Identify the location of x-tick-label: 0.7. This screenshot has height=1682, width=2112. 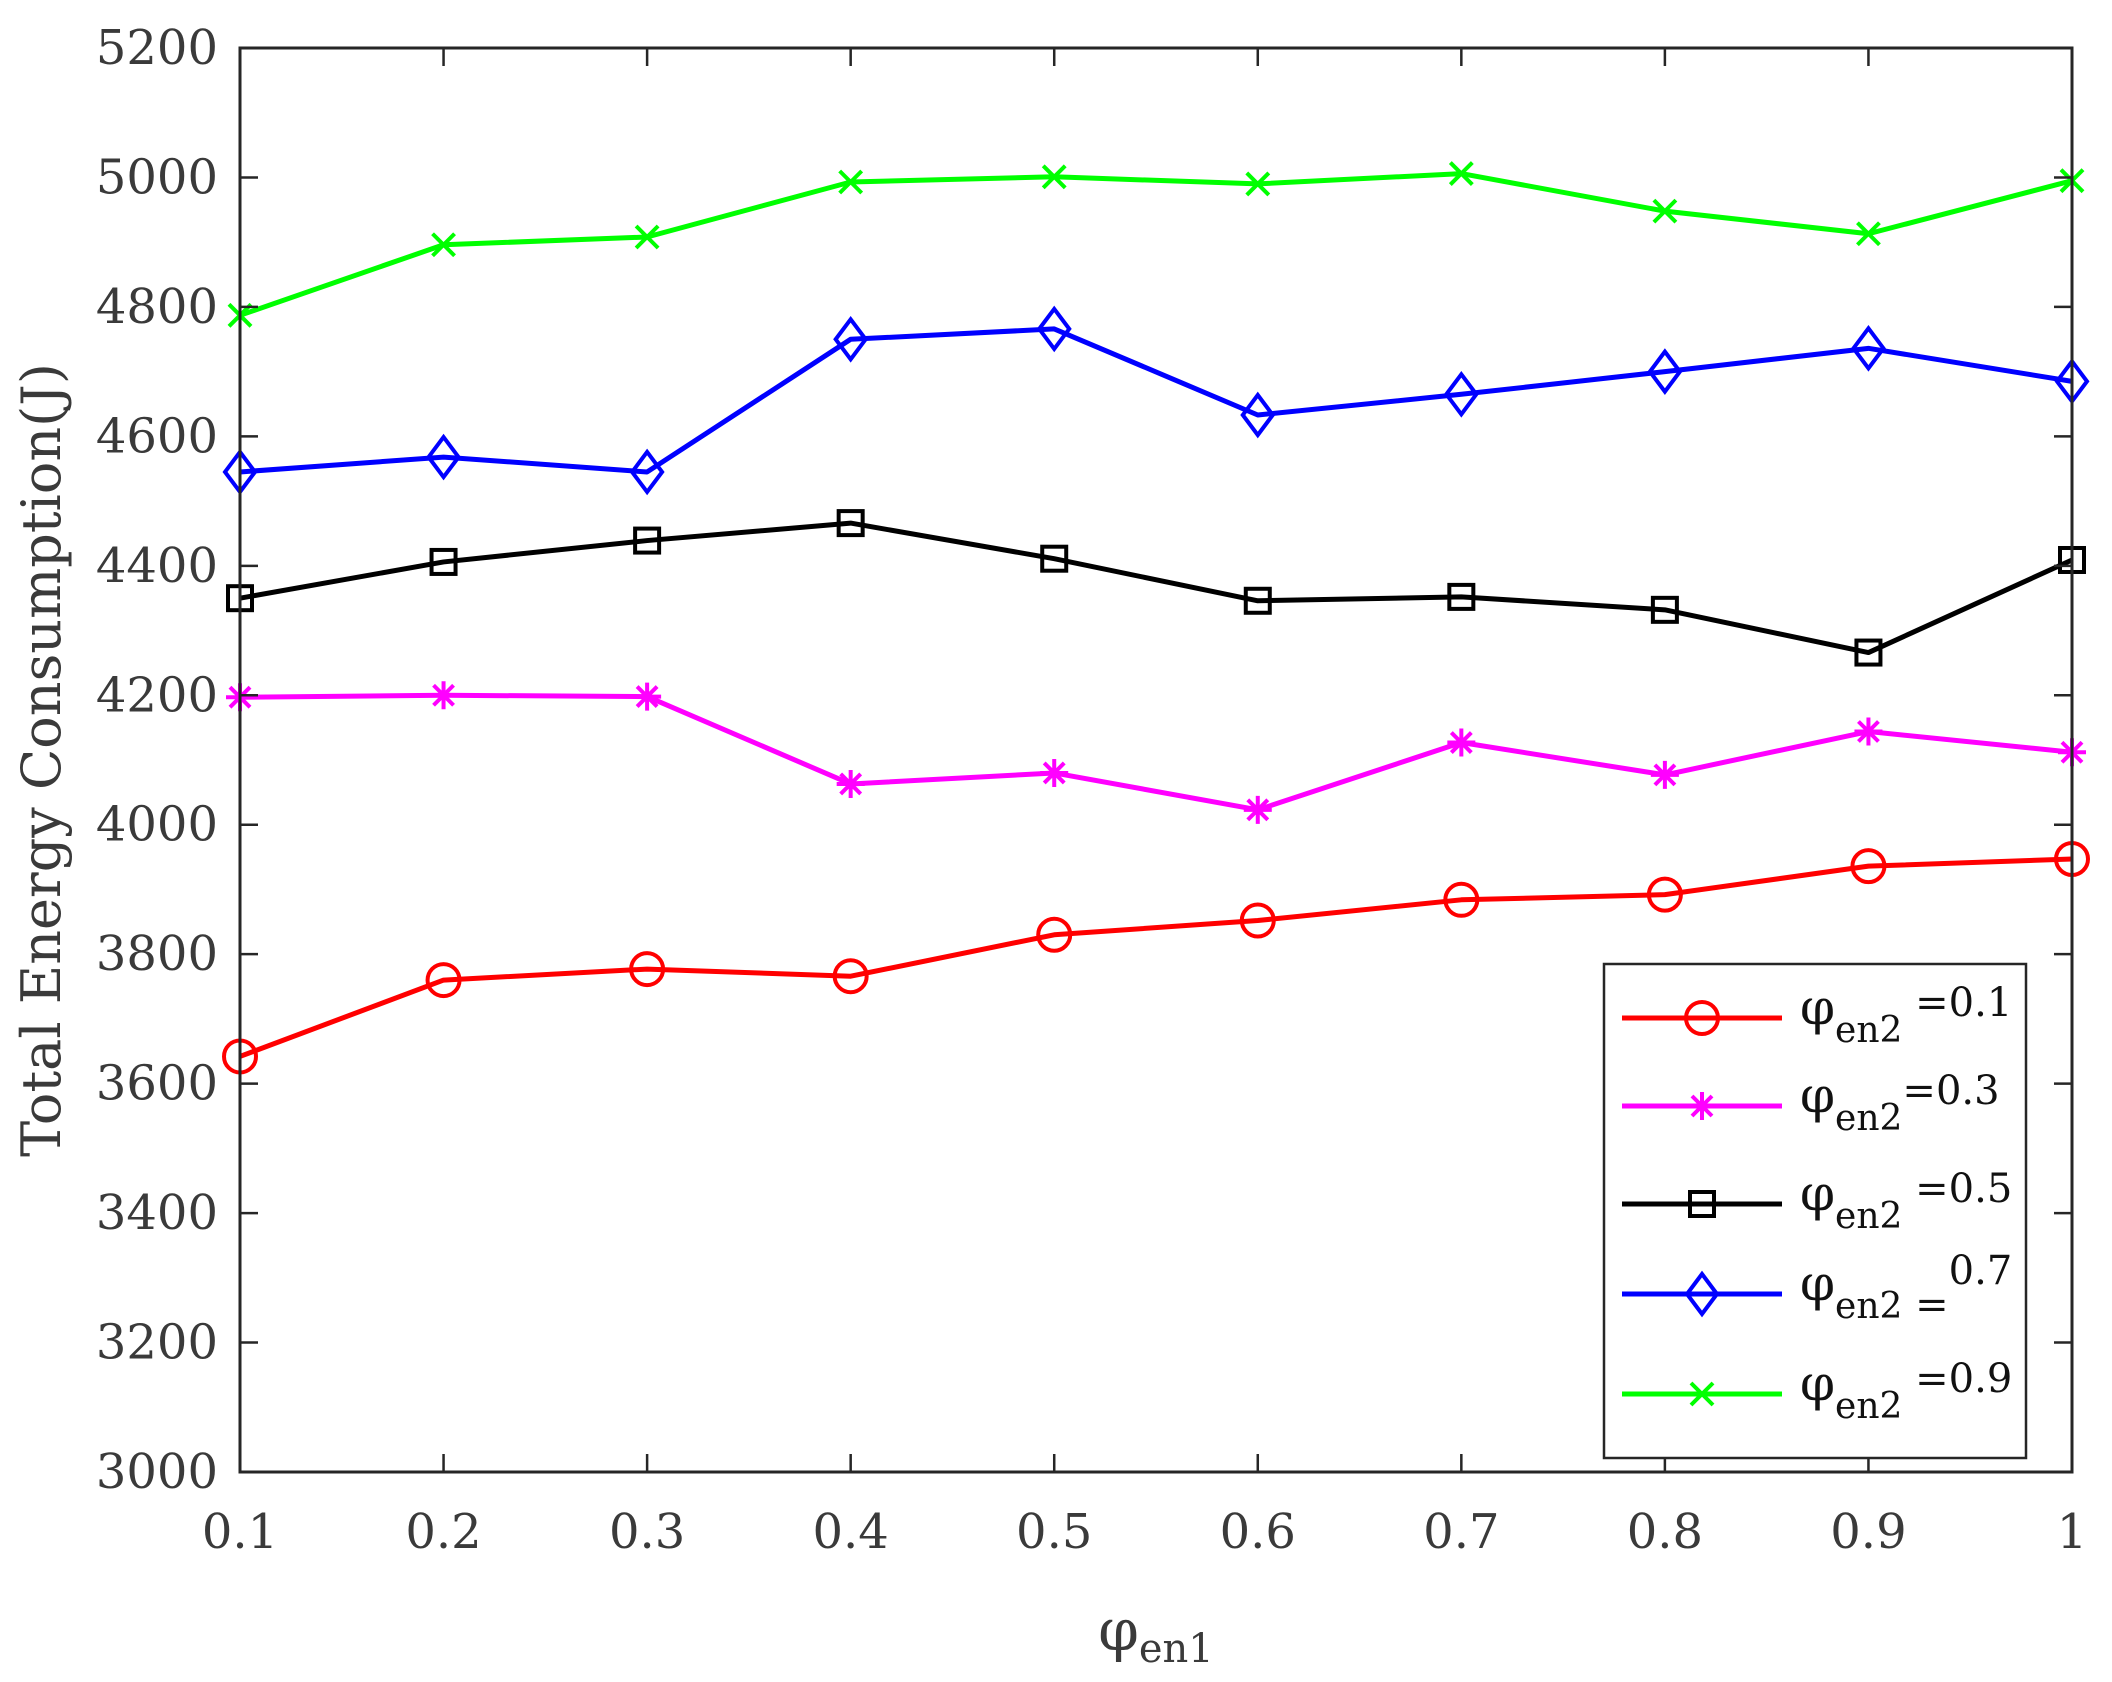
(1461, 1532).